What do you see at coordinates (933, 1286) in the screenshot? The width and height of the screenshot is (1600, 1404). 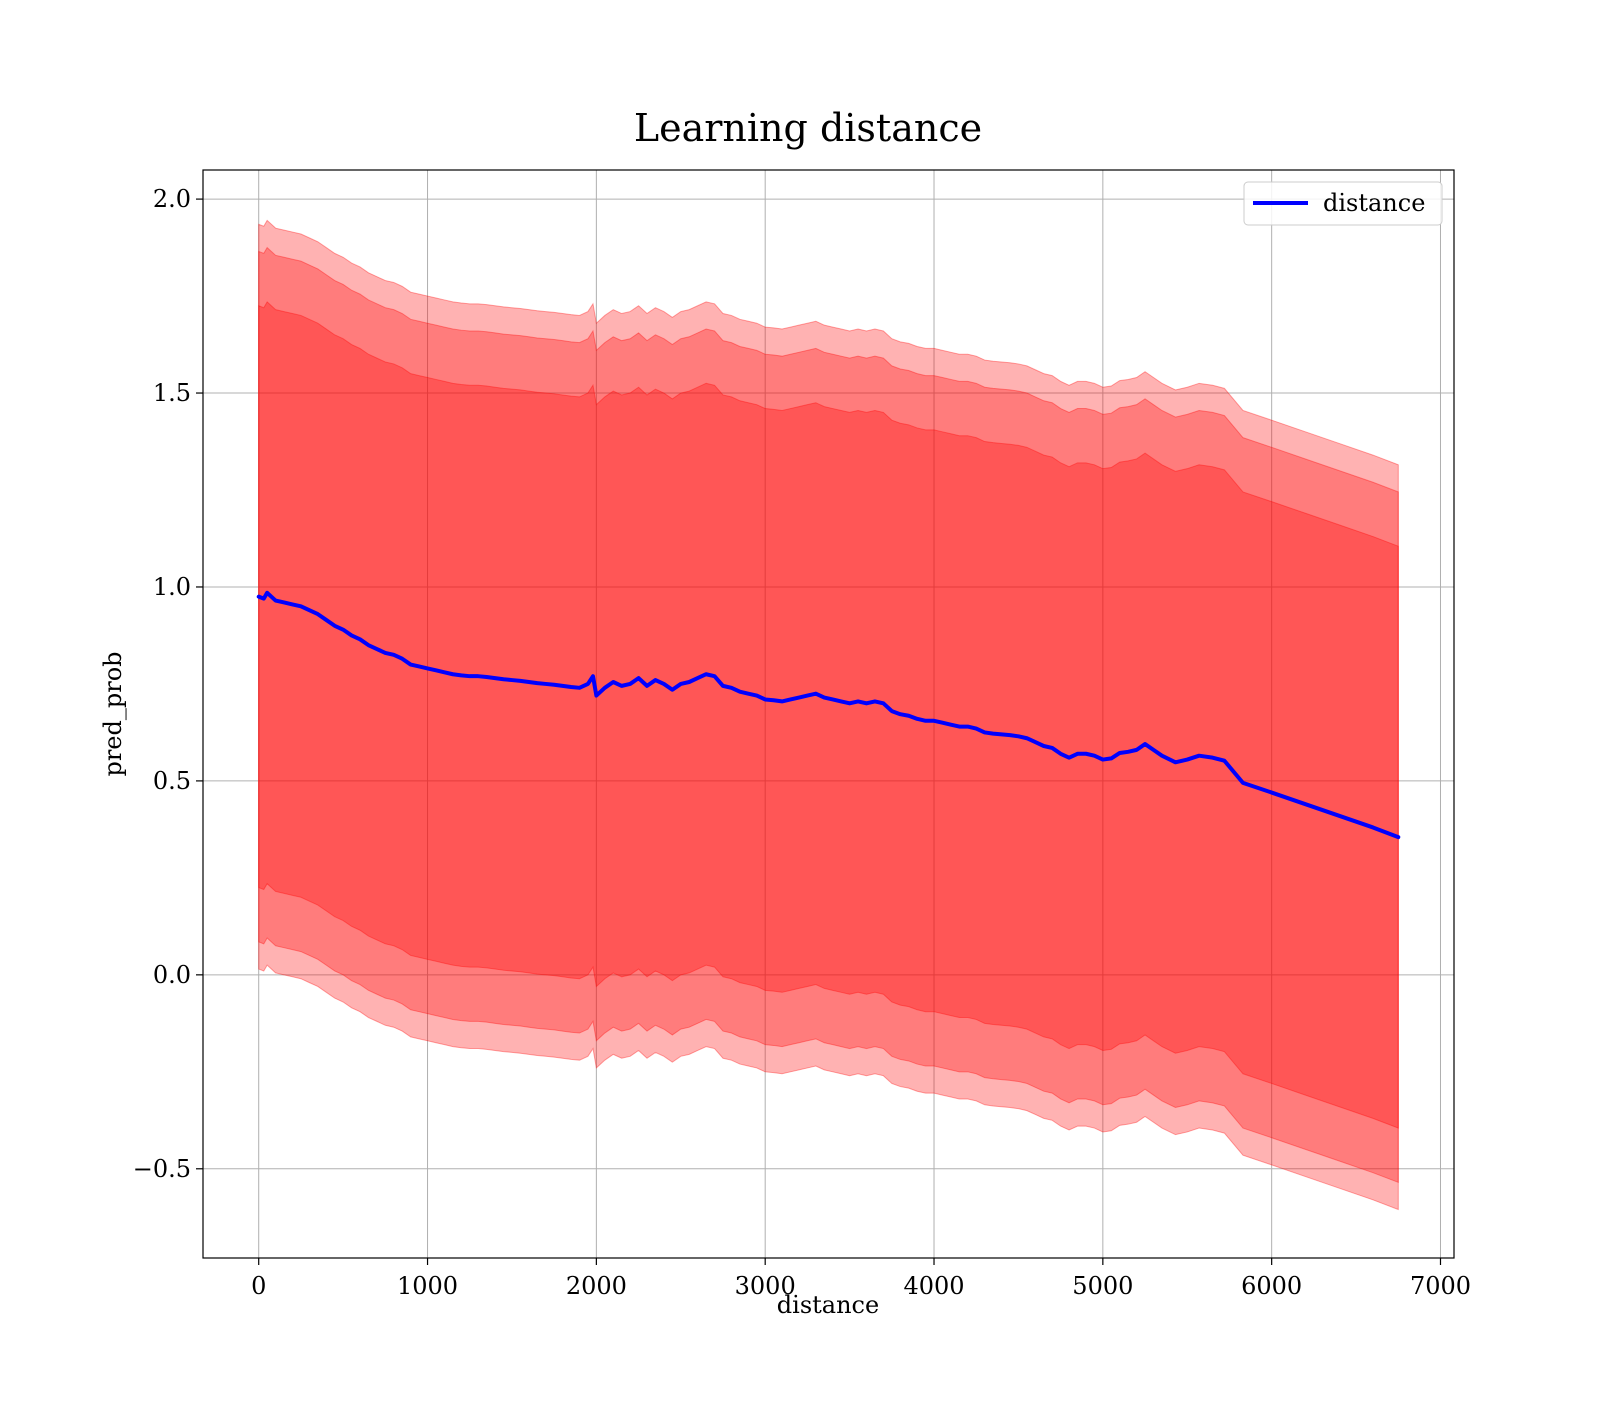 I see `x-tick-label: 4000` at bounding box center [933, 1286].